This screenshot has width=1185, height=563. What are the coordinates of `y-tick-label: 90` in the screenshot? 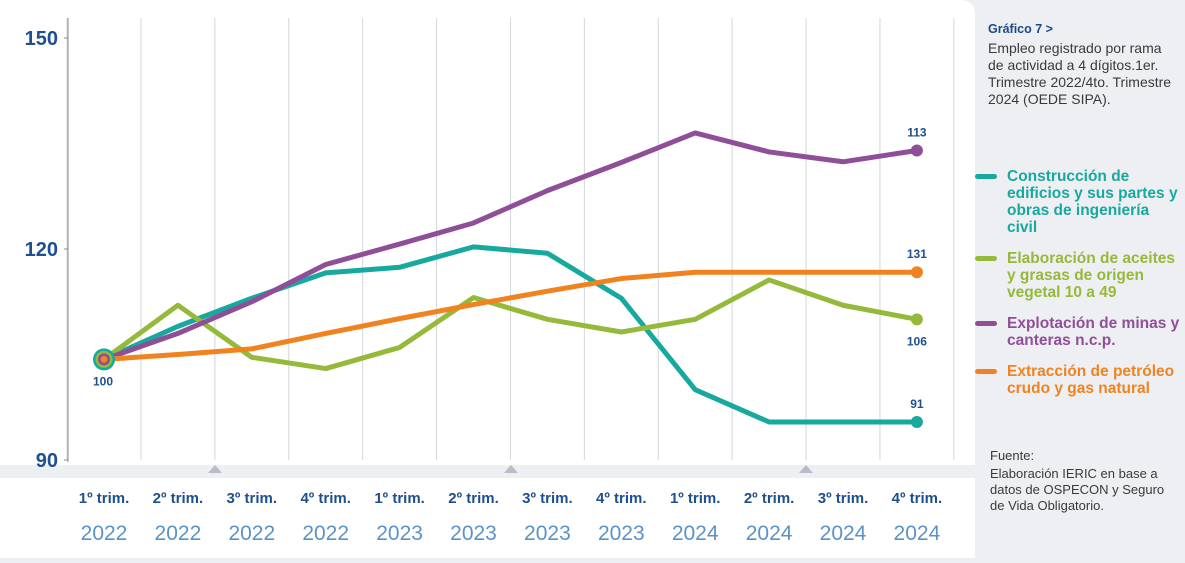 It's located at (47, 461).